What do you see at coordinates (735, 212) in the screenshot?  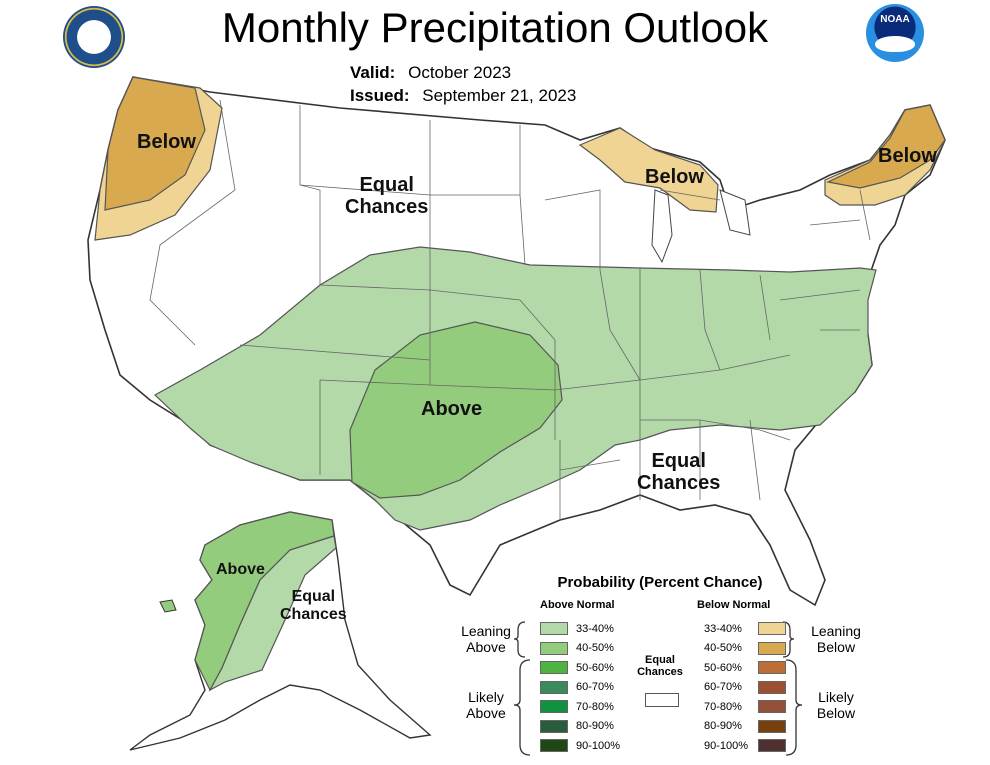 I see `lake-huron` at bounding box center [735, 212].